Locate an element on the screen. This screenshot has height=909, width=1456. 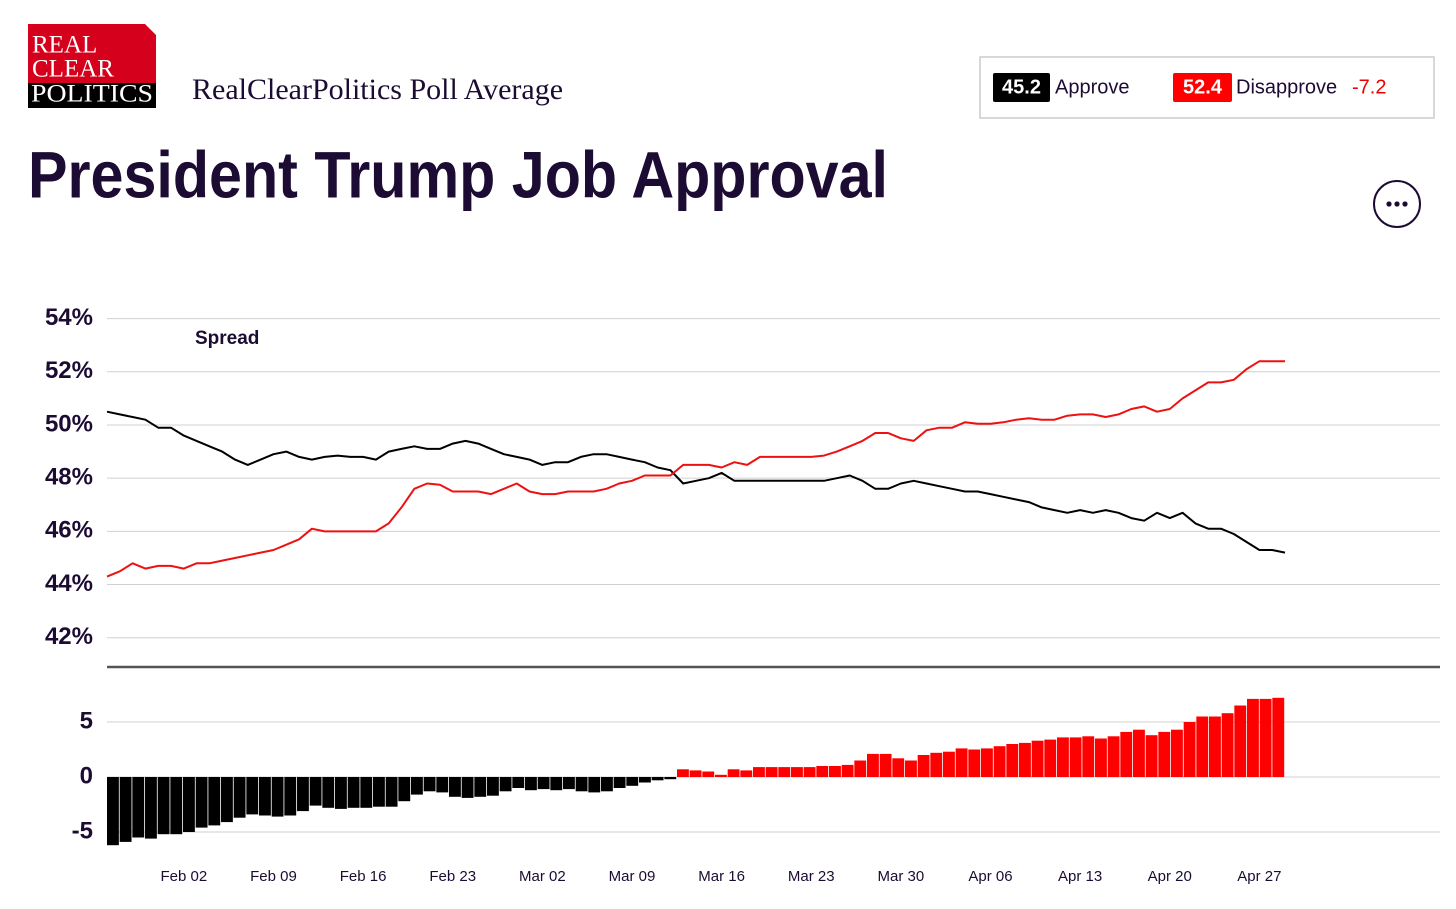
x-tick-label: Mar 09 is located at coordinates (632, 876).